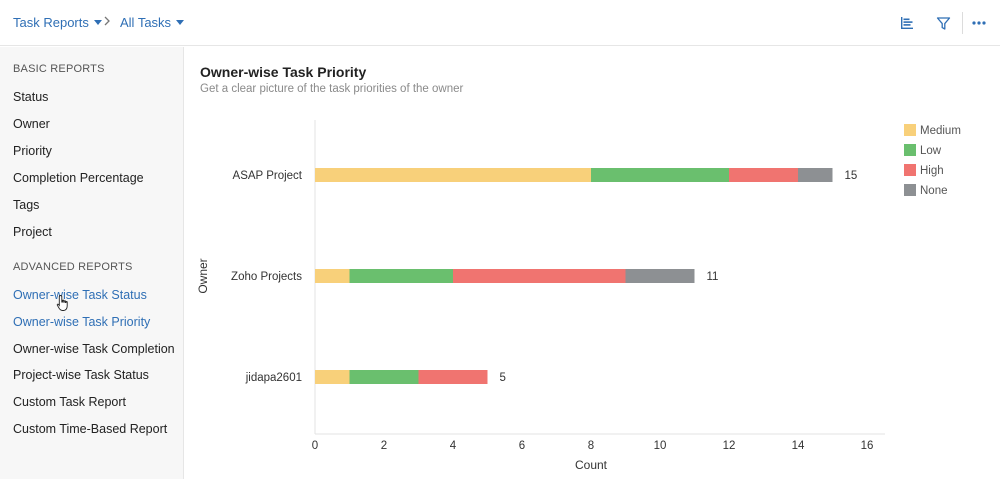 This screenshot has height=479, width=1000. Describe the element at coordinates (94, 349) in the screenshot. I see `sidebar-item-owner-wise-task-completion: Owner-wise Task Completion` at that location.